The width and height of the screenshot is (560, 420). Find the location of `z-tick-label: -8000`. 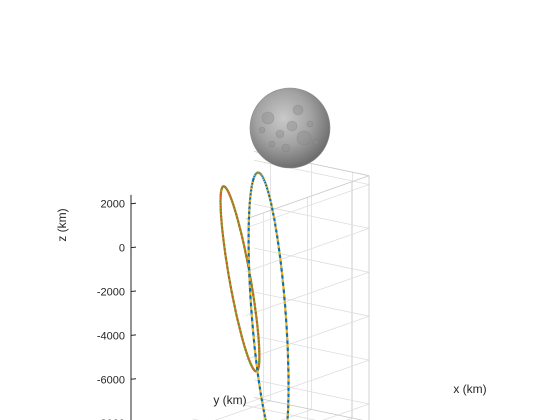

z-tick-label: -8000 is located at coordinates (111, 419).